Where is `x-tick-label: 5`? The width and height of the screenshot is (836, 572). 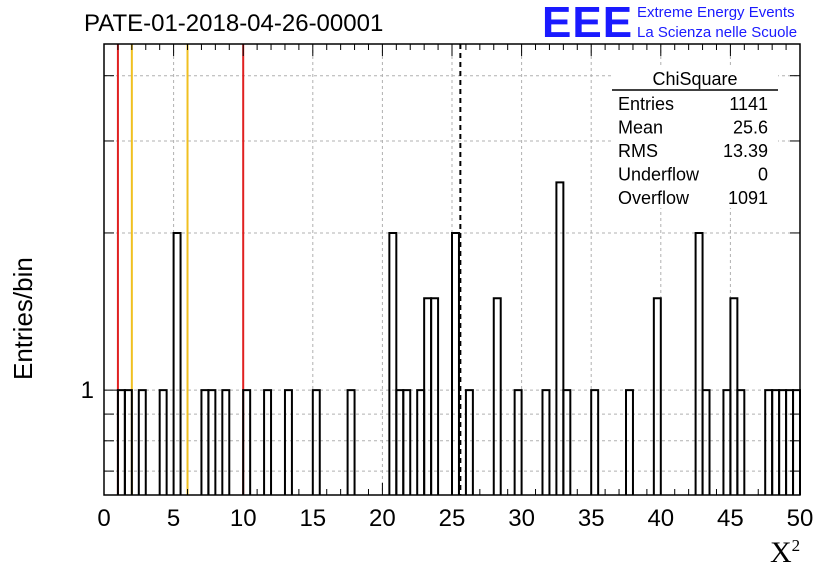
x-tick-label: 5 is located at coordinates (173, 518).